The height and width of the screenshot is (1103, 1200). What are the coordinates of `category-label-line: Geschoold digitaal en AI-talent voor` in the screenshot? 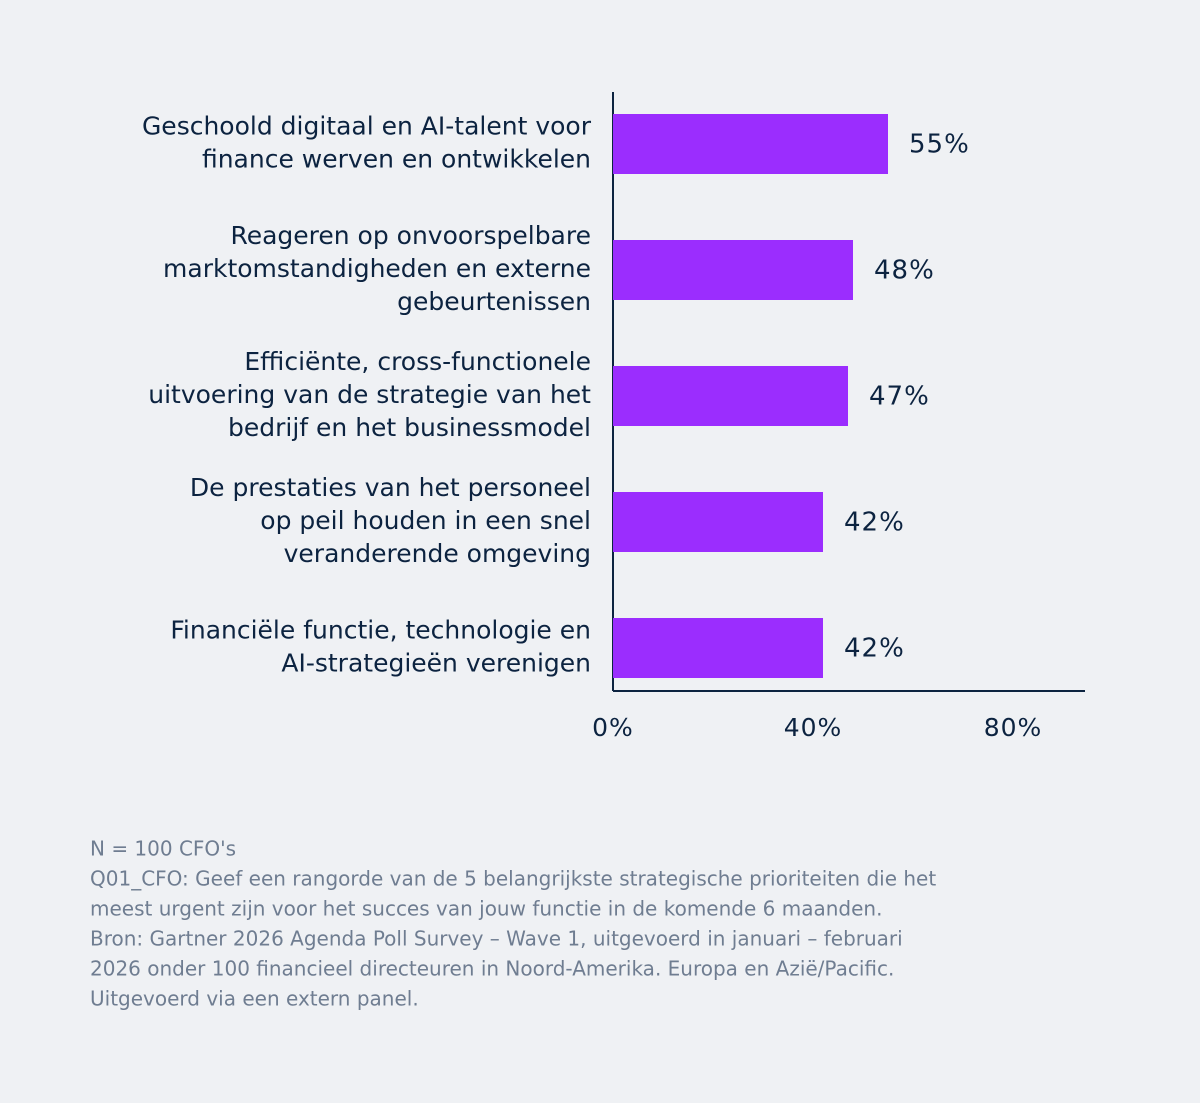 It's located at (367, 126).